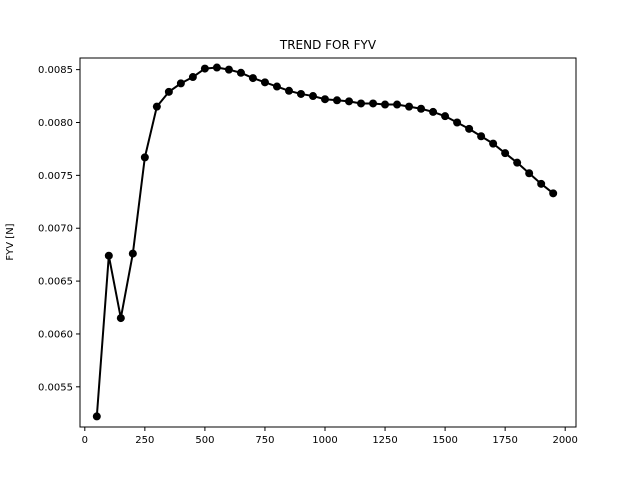 This screenshot has height=480, width=640. I want to click on x-tick-label: 250, so click(144, 440).